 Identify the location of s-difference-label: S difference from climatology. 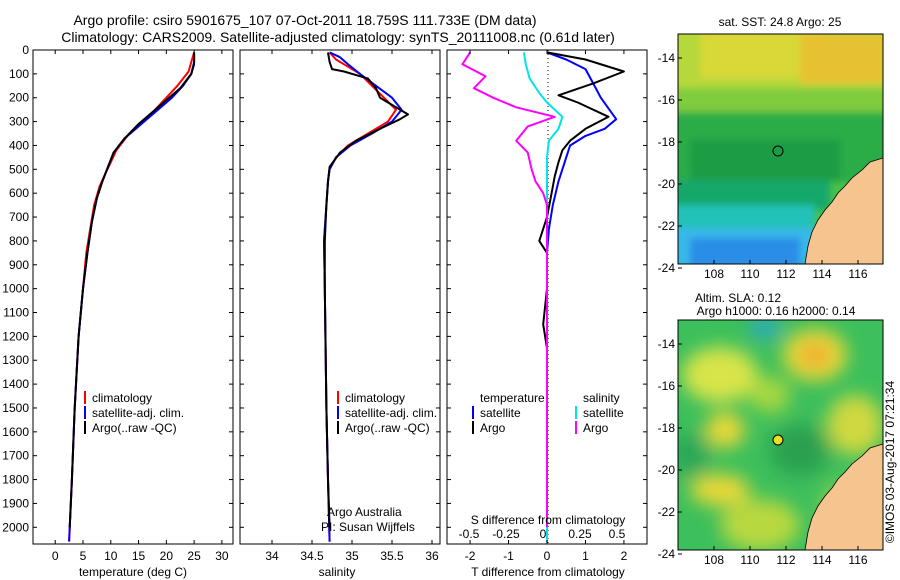
(548, 520).